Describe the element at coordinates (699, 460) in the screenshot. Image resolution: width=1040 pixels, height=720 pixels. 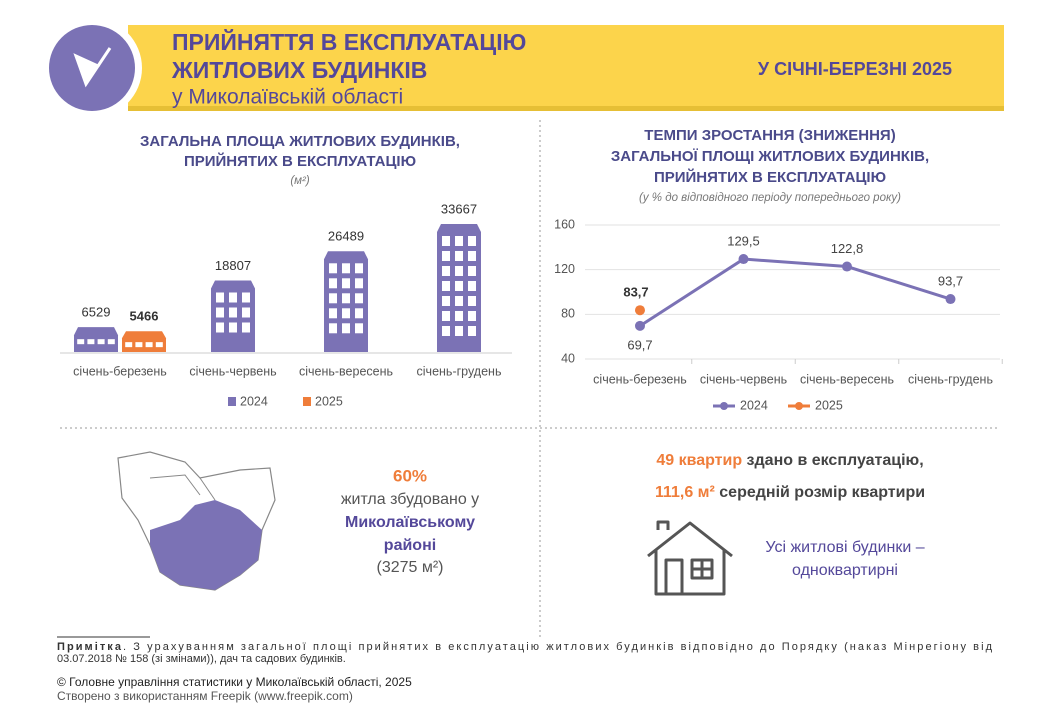
I see `count: 49 квартир` at that location.